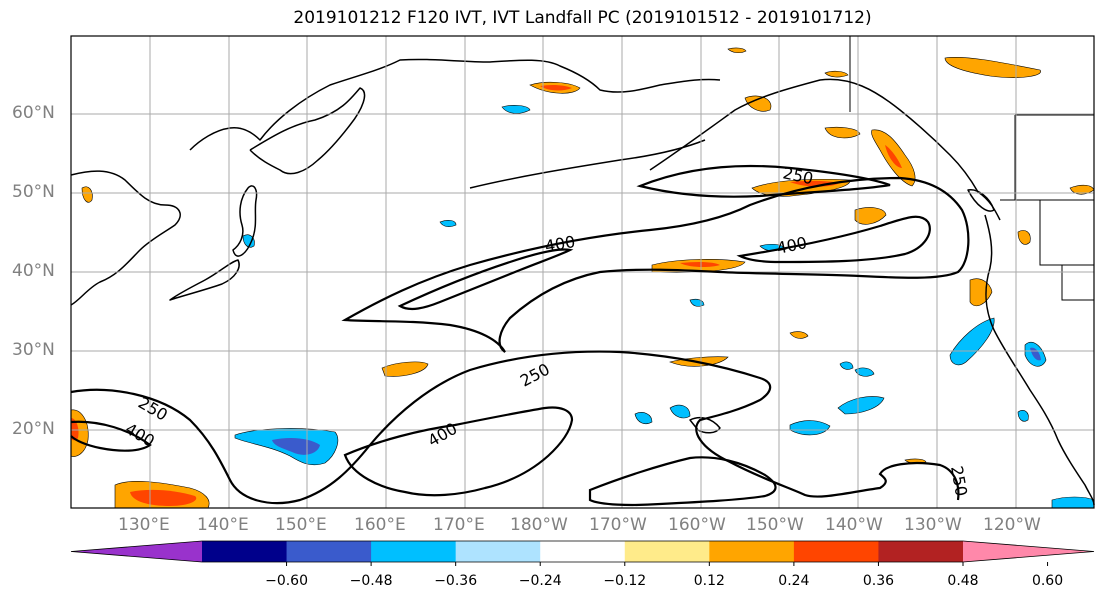 The width and height of the screenshot is (1105, 601). Describe the element at coordinates (933, 525) in the screenshot. I see `lon-label: 130°W` at that location.